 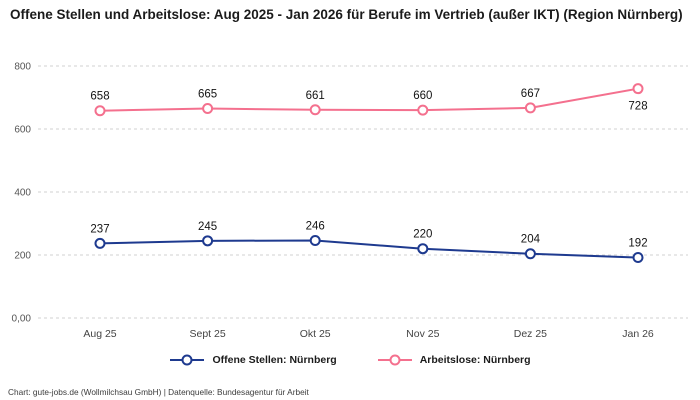 I want to click on data-point-label: 245, so click(x=207, y=227).